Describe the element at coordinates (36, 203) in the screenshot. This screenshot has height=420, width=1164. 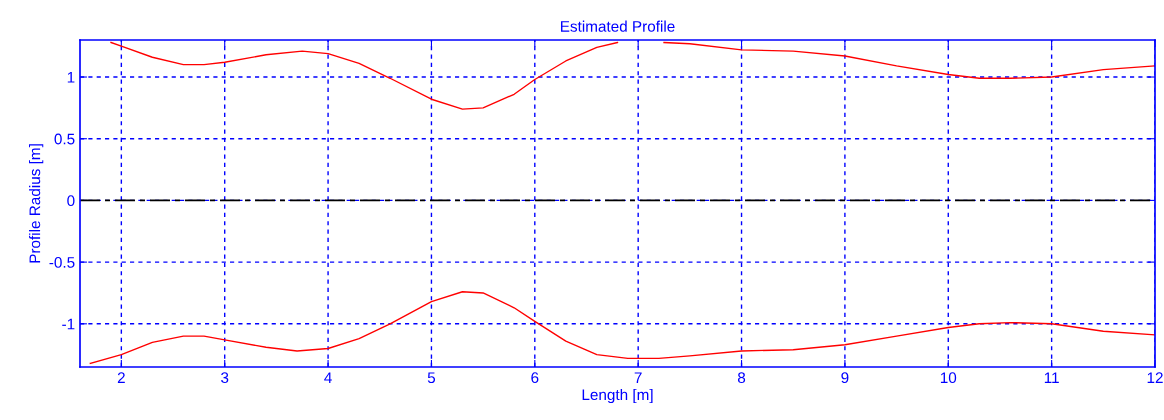
I see `y-axis-title: Profile Radius [m]` at that location.